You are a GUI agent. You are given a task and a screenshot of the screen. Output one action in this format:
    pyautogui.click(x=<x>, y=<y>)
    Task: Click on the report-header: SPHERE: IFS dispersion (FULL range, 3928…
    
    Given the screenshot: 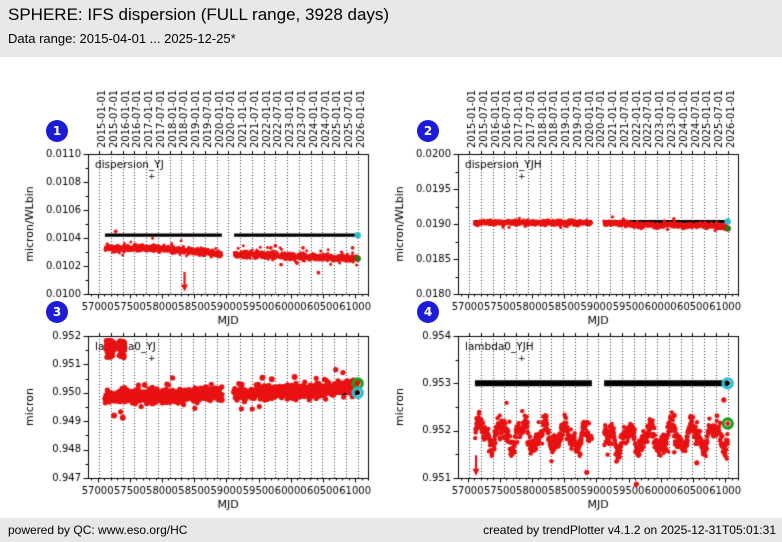 What is the action you would take?
    pyautogui.click(x=391, y=28)
    